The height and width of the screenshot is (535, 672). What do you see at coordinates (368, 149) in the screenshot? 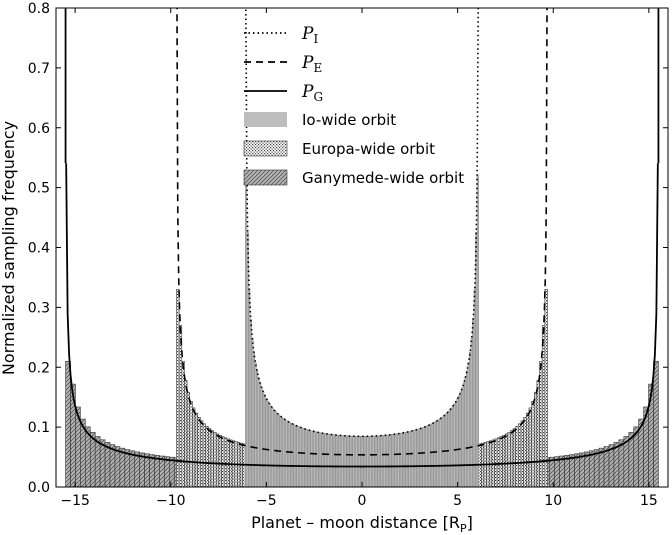
I see `legend-label: Europa-wide orbit` at bounding box center [368, 149].